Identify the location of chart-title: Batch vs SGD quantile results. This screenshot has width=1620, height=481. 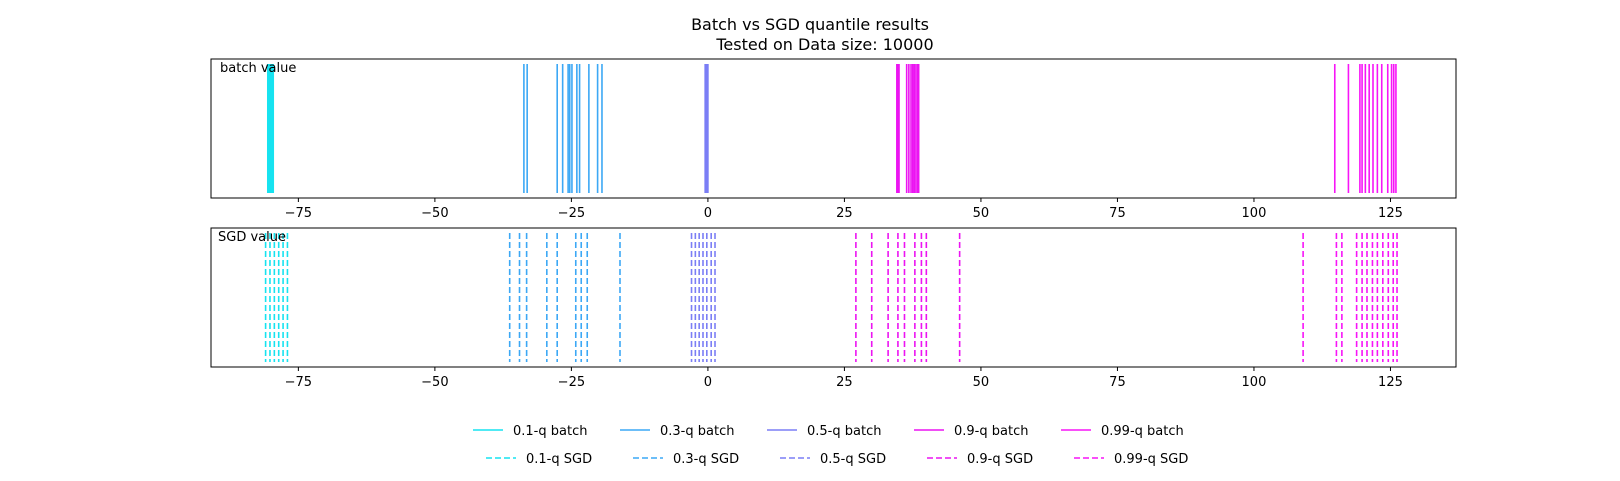
(810, 24).